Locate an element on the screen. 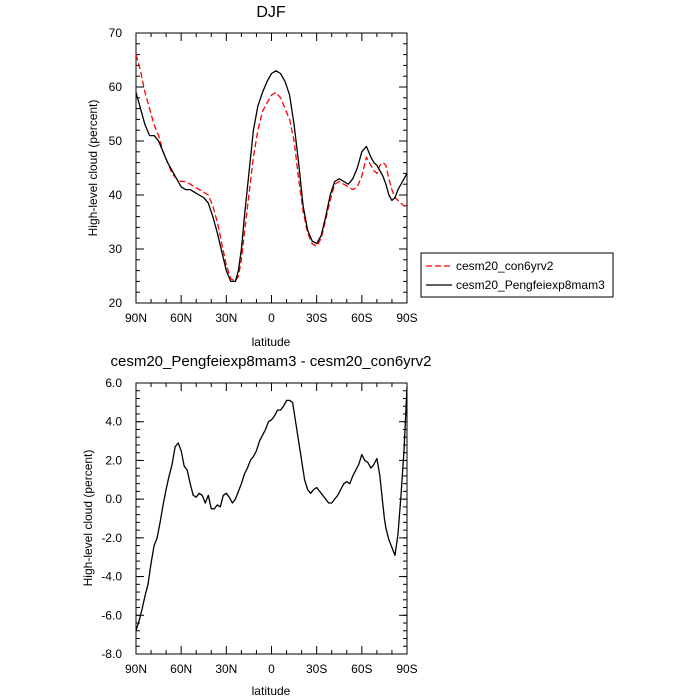 This screenshot has height=700, width=700. bottom-x-tick-label: 0 is located at coordinates (271, 669).